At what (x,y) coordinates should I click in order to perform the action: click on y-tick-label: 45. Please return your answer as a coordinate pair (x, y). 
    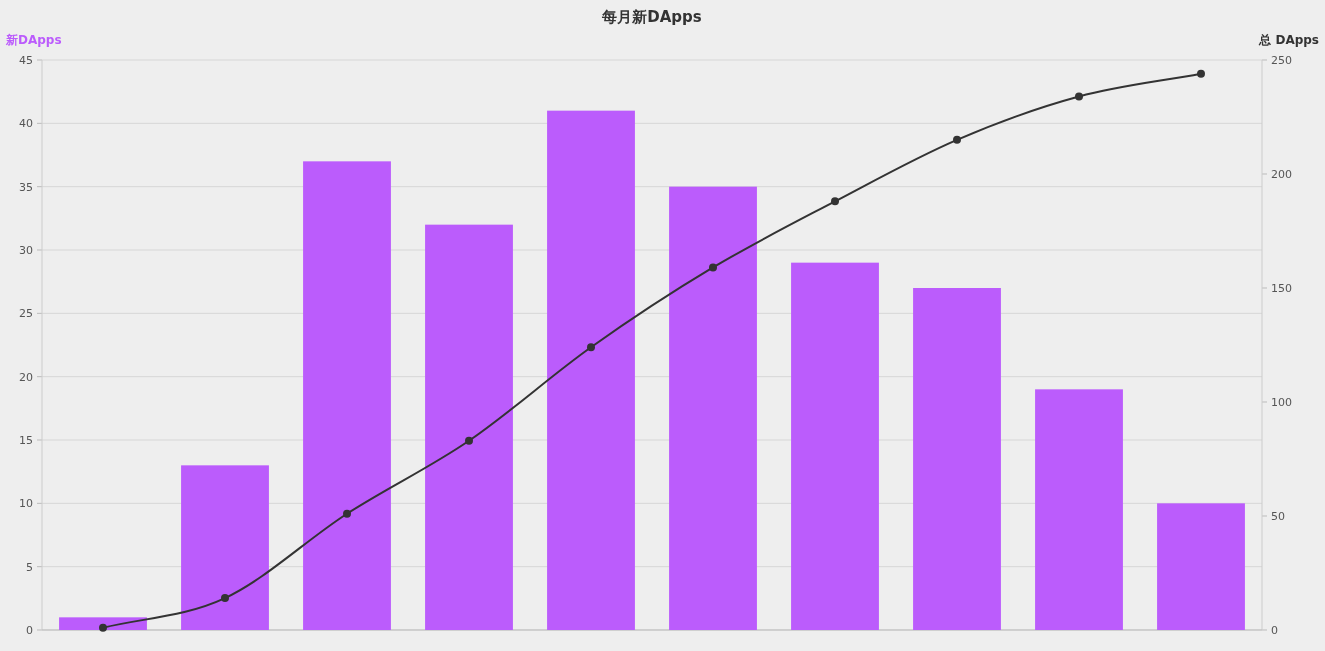
    Looking at the image, I should click on (26, 60).